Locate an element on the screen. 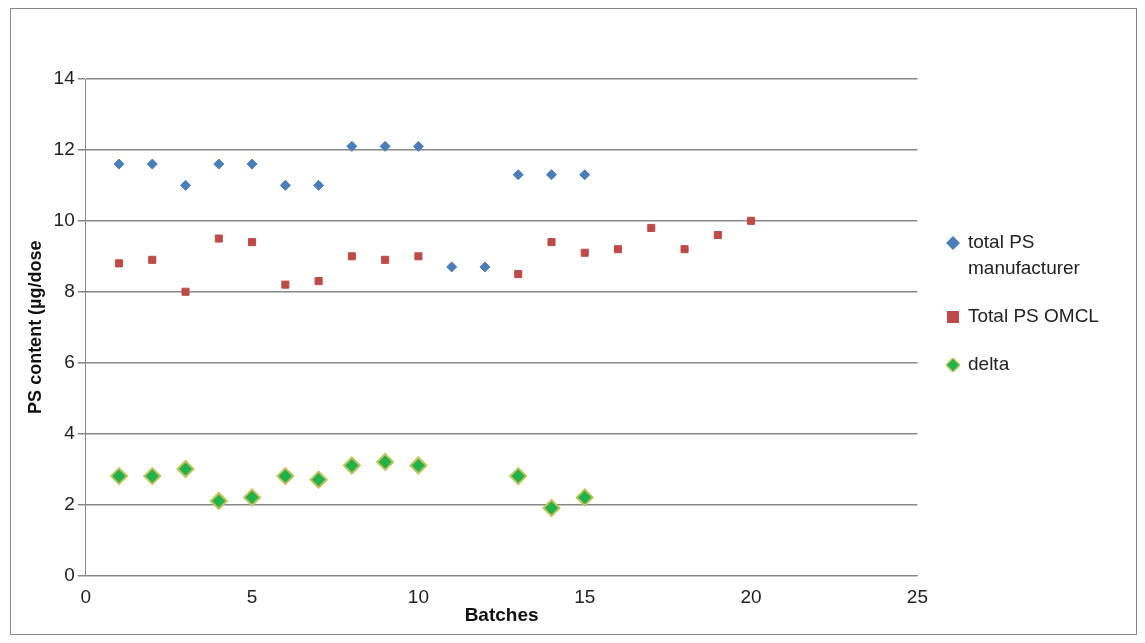 The height and width of the screenshot is (643, 1145). x-tick-label: 25 is located at coordinates (917, 597).